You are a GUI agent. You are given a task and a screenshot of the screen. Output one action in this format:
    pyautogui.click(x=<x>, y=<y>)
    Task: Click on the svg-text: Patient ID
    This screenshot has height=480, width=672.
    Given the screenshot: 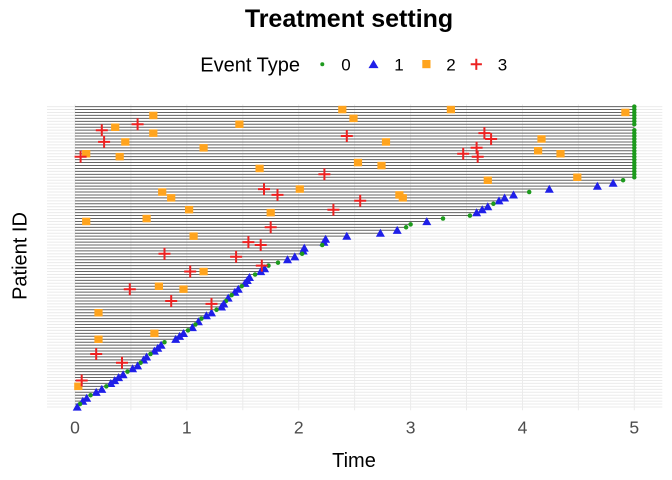 What is the action you would take?
    pyautogui.click(x=21, y=256)
    